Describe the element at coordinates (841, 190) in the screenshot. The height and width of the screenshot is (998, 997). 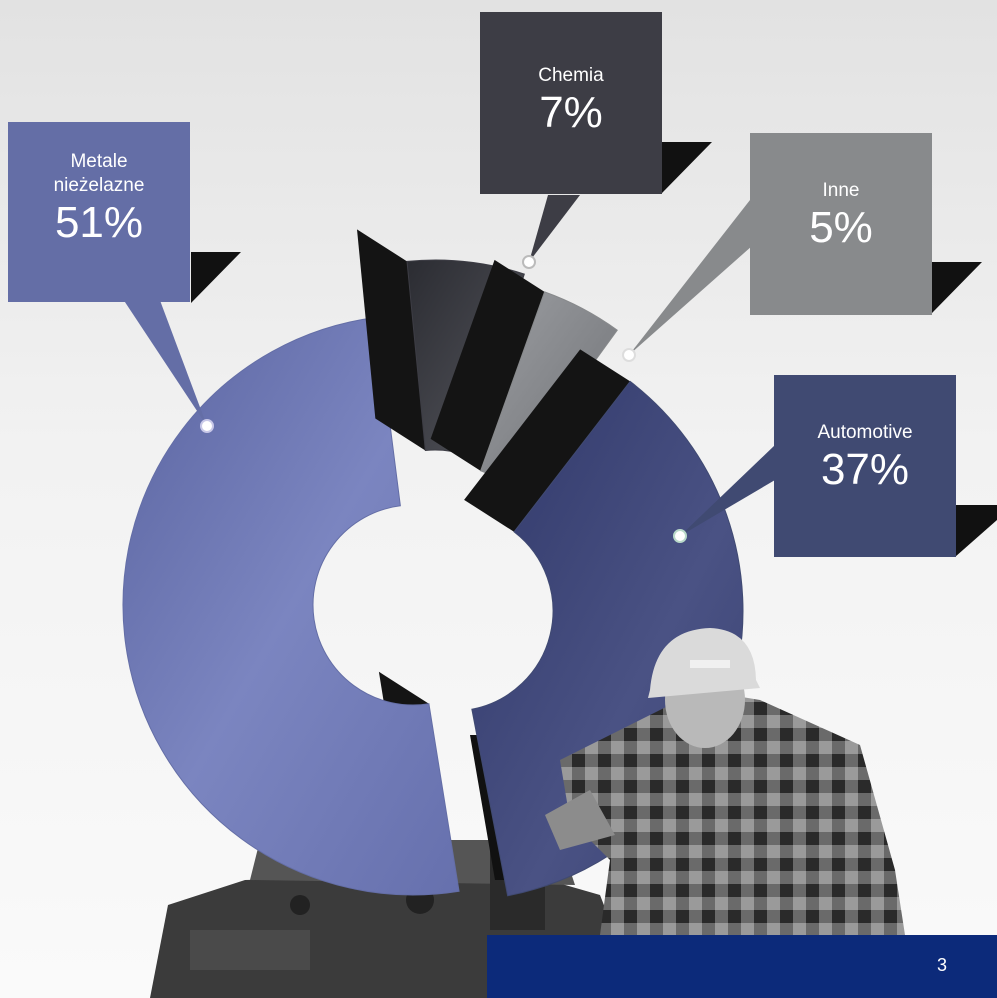
I see `callout-inne-label: Inne` at that location.